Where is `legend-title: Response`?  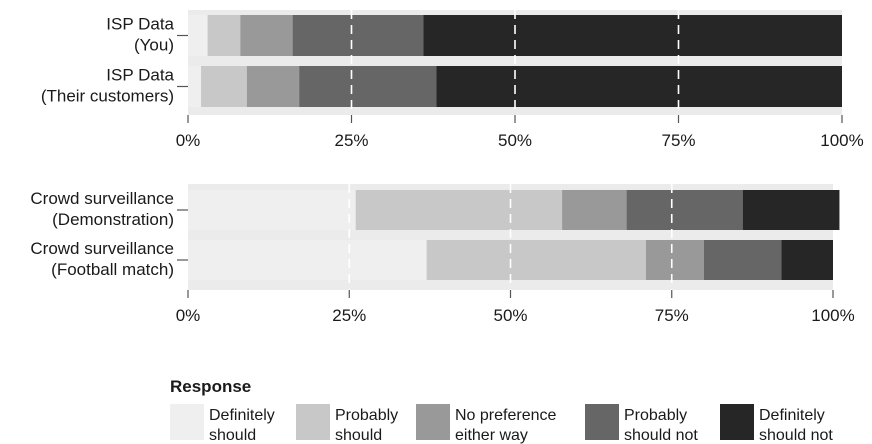 legend-title: Response is located at coordinates (210, 386).